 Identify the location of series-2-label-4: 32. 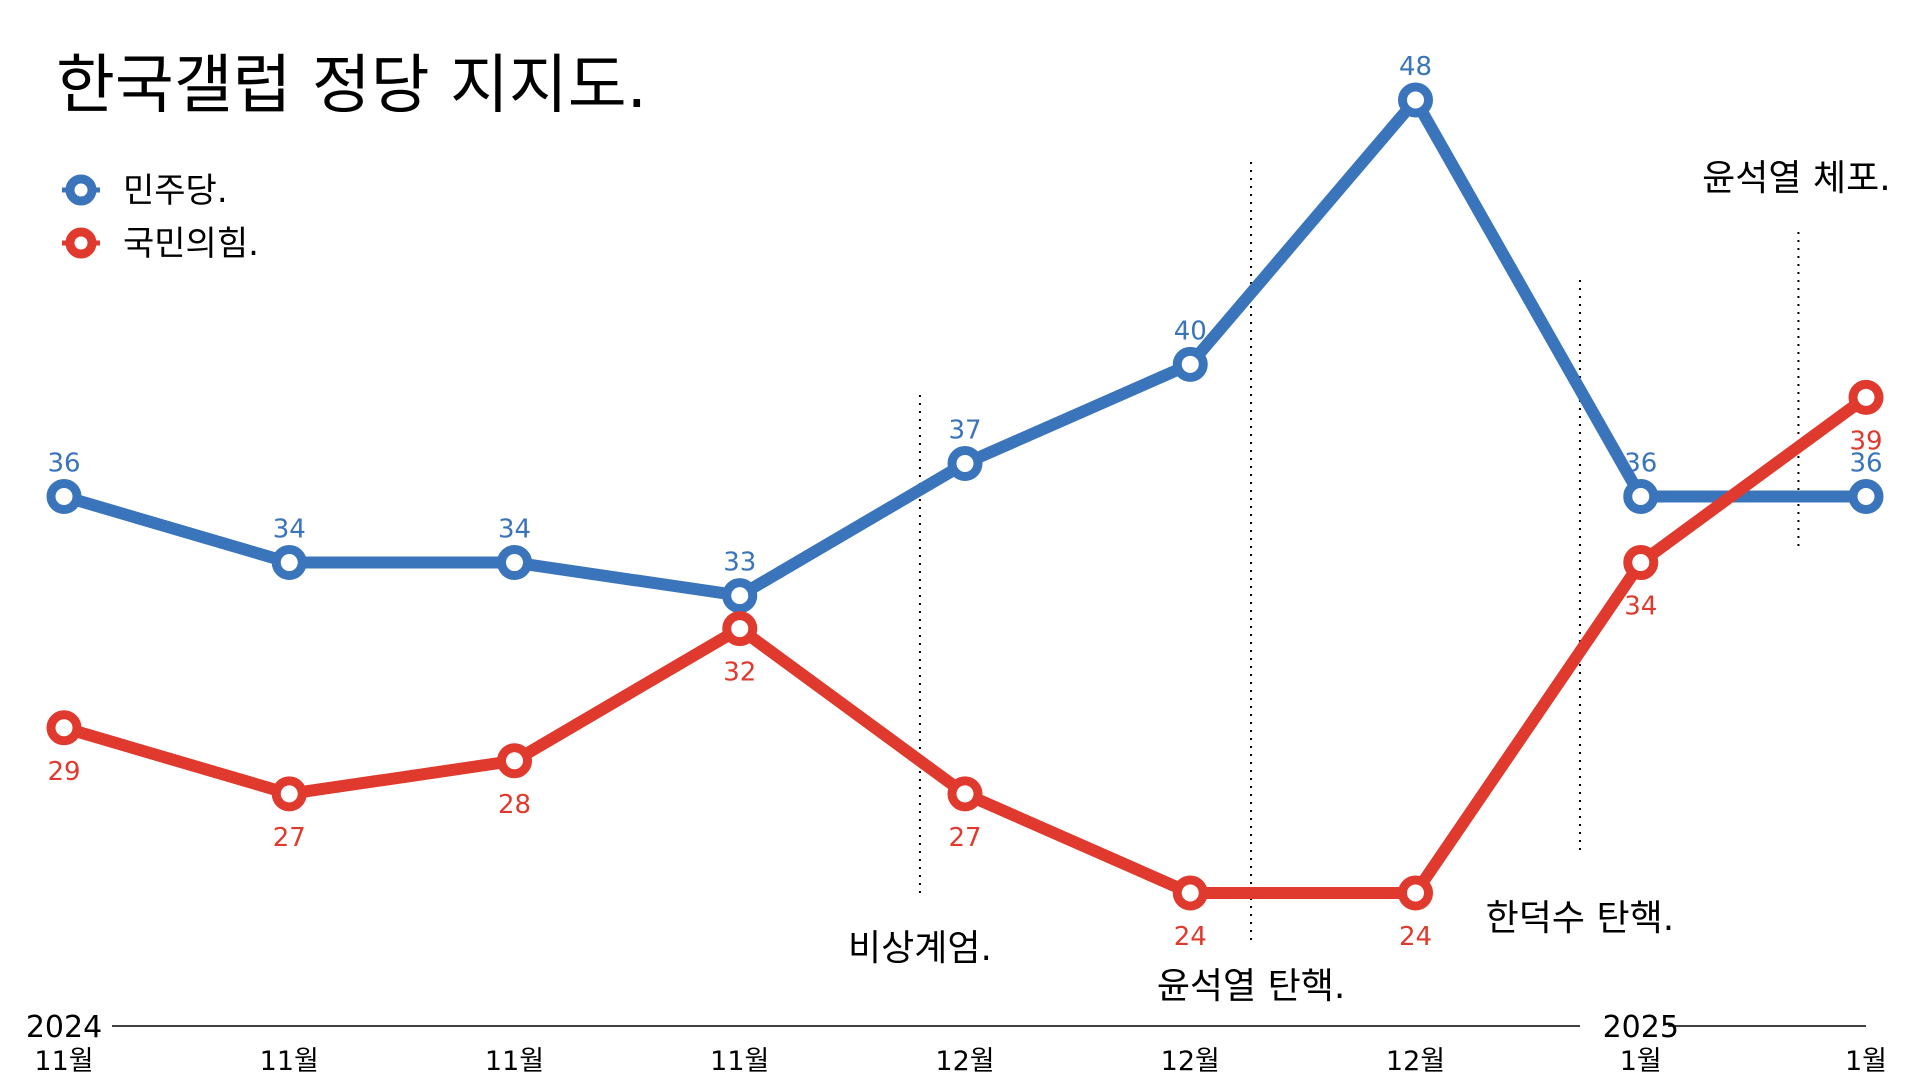
(739, 673).